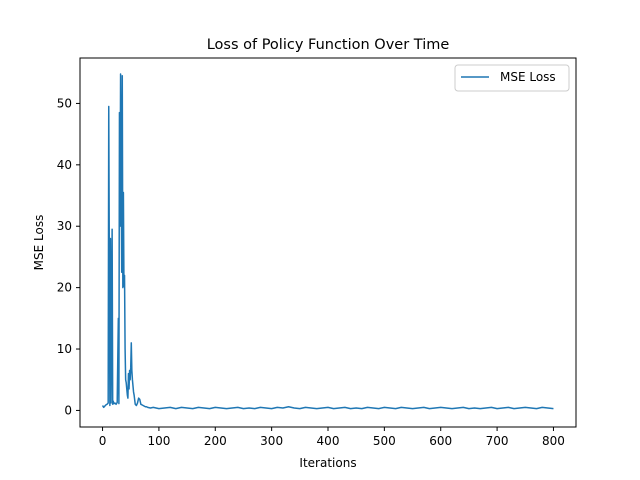 The width and height of the screenshot is (640, 480). What do you see at coordinates (328, 45) in the screenshot?
I see `chart-title: Loss of Policy Function Over Time` at bounding box center [328, 45].